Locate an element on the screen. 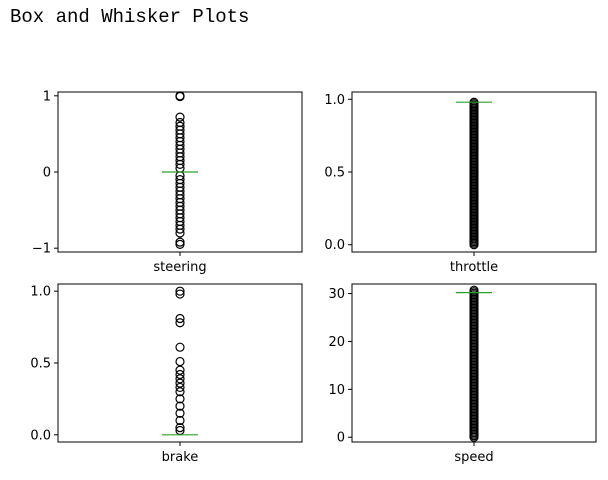 Image resolution: width=608 pixels, height=480 pixels. y-tick-label: 10 is located at coordinates (336, 390).